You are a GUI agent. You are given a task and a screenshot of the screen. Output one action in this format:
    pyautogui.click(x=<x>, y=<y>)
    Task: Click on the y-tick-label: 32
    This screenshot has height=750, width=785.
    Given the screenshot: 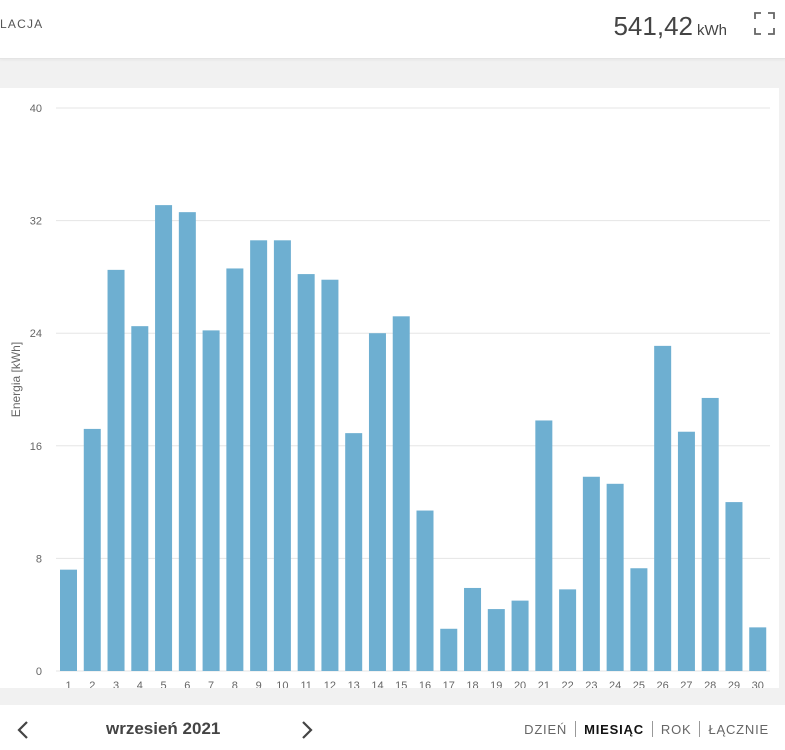 What is the action you would take?
    pyautogui.click(x=36, y=222)
    